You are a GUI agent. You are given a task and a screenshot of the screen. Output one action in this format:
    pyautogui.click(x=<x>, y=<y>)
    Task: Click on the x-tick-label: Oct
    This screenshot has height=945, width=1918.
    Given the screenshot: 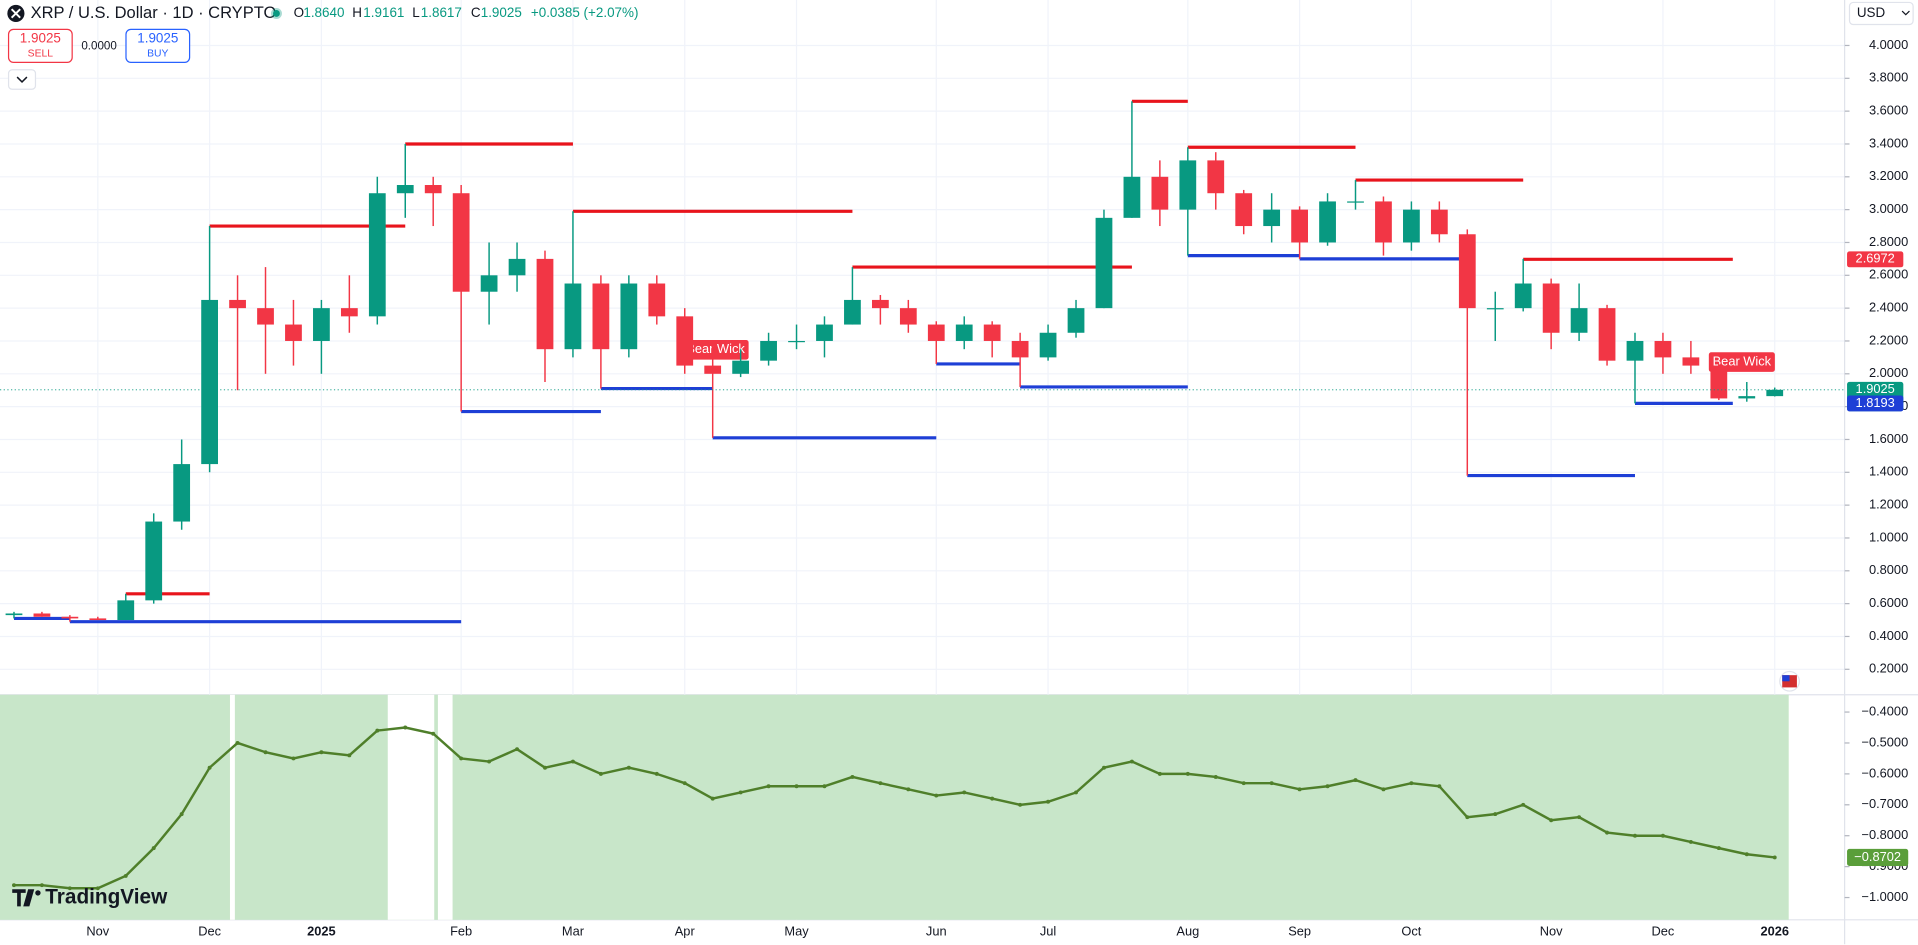 What is the action you would take?
    pyautogui.click(x=1411, y=930)
    